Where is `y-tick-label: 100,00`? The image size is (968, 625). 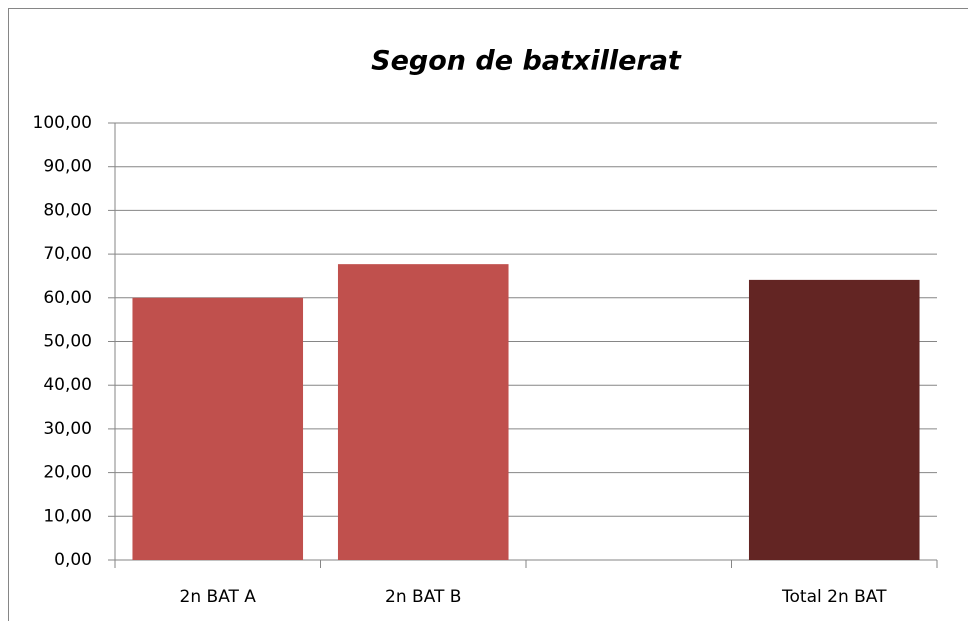
y-tick-label: 100,00 is located at coordinates (62, 123).